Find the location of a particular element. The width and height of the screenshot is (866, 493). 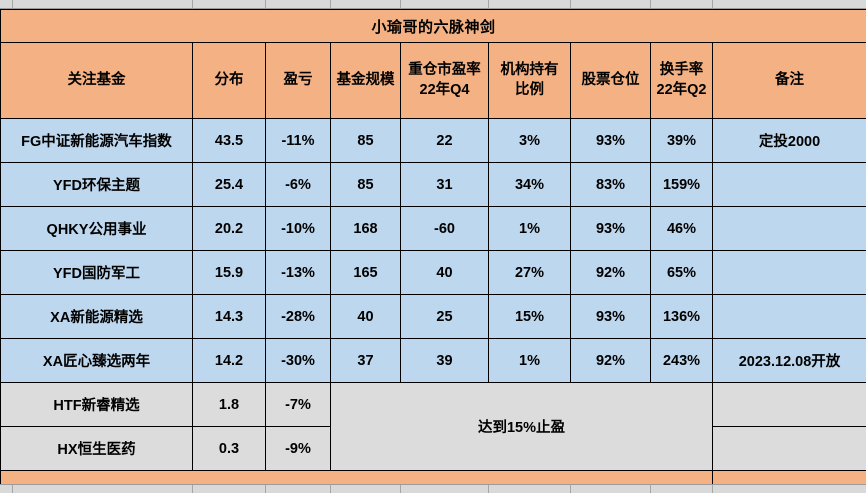

table-row: YFD国防军工 15.9 -13% 165 40 27% 92% 65% is located at coordinates (433, 272).